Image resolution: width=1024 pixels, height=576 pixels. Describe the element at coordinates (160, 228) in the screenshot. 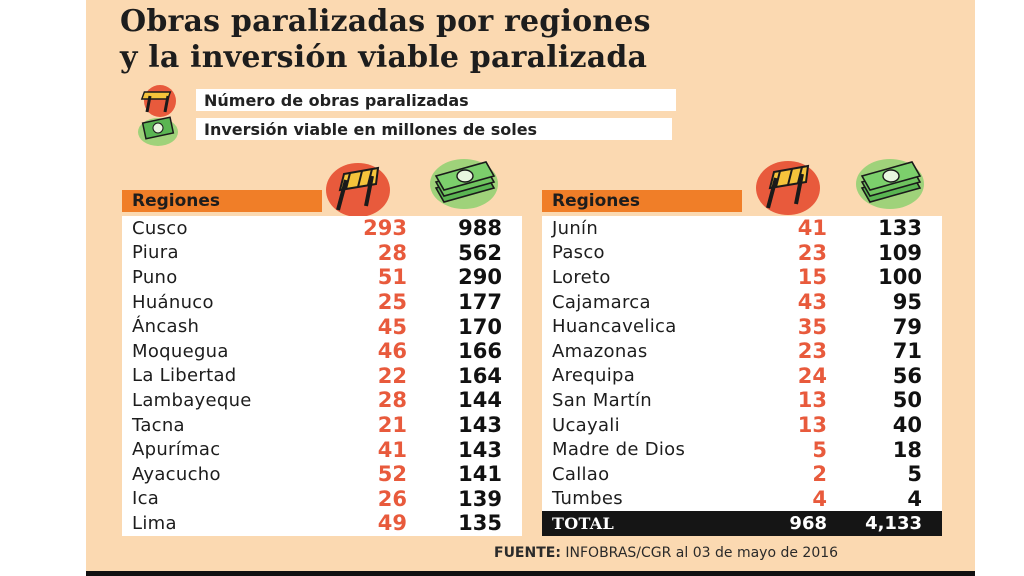

I see `region-name: Cusco` at that location.